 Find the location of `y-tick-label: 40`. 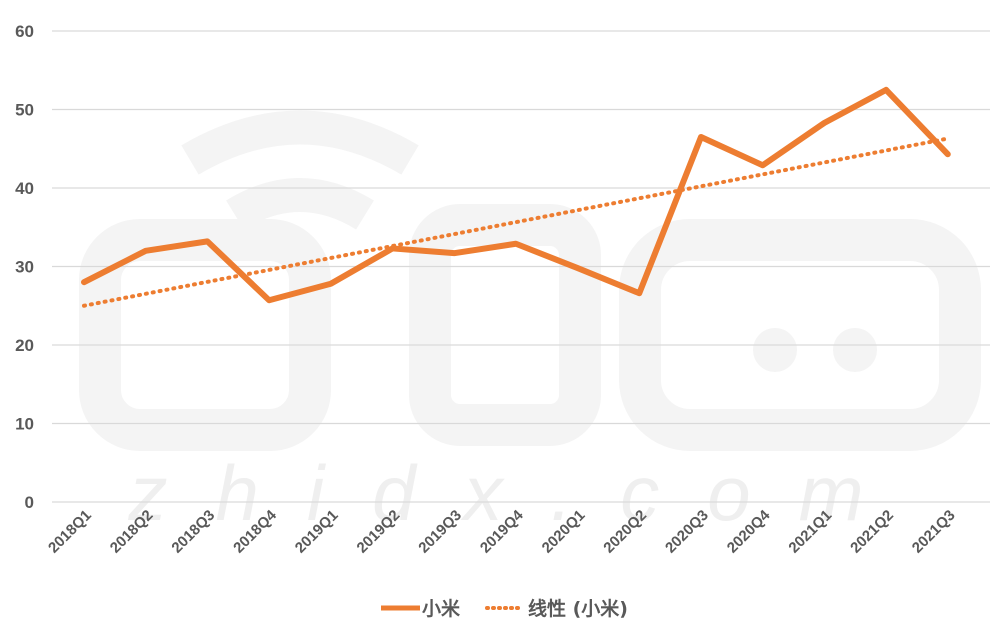

y-tick-label: 40 is located at coordinates (24, 188).